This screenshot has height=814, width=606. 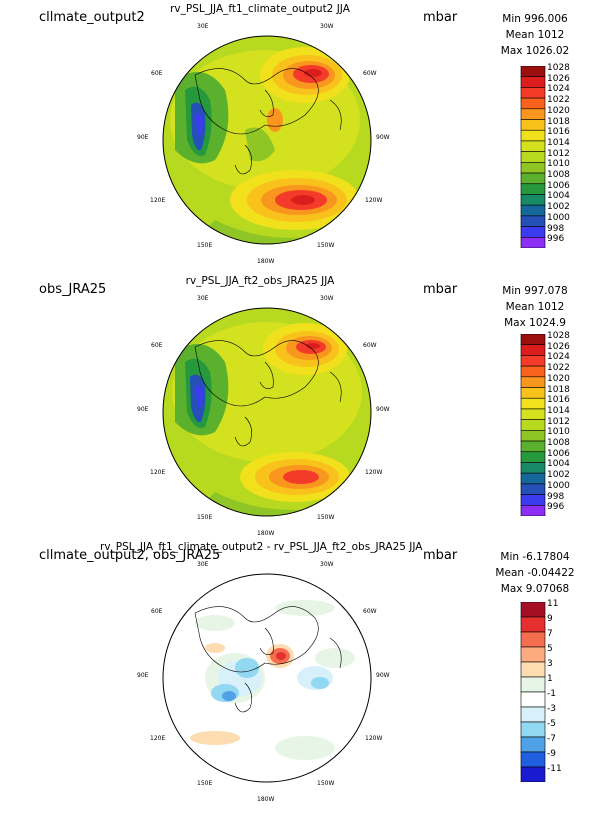 I want to click on colorbar-label: 11, so click(x=553, y=604).